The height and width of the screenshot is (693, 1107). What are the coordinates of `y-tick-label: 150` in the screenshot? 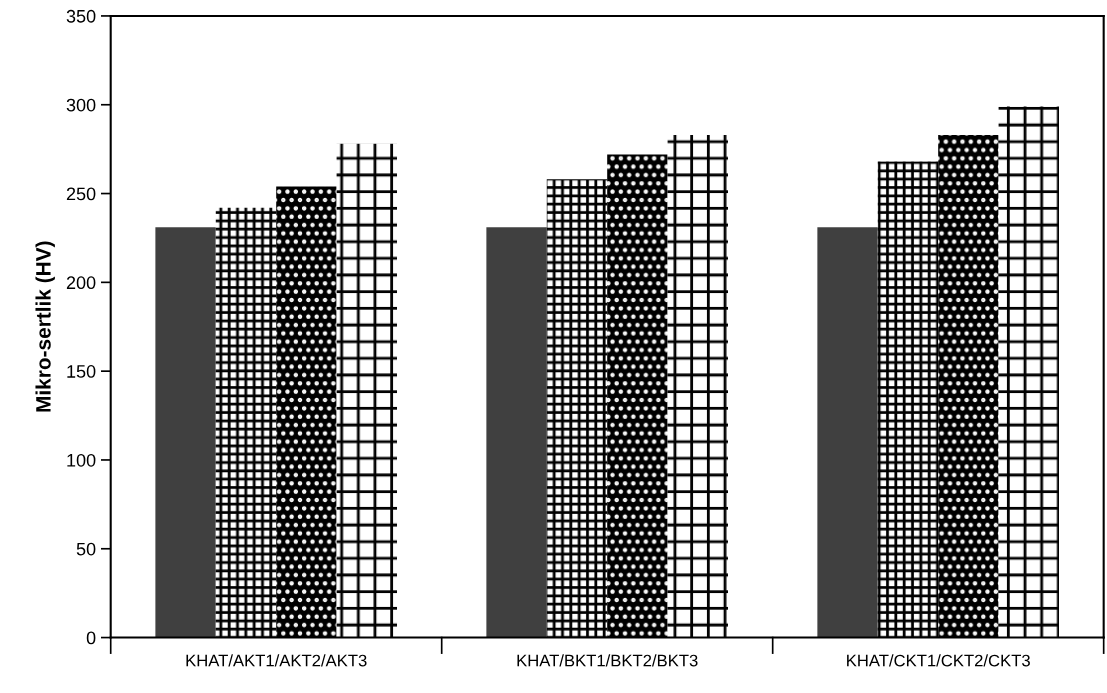 It's located at (81, 371).